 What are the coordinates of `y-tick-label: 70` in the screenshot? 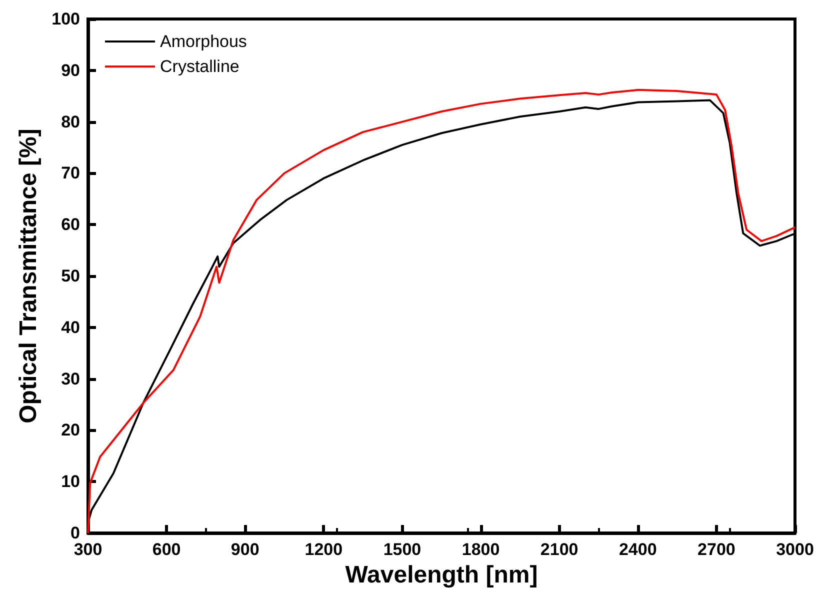 It's located at (70, 173).